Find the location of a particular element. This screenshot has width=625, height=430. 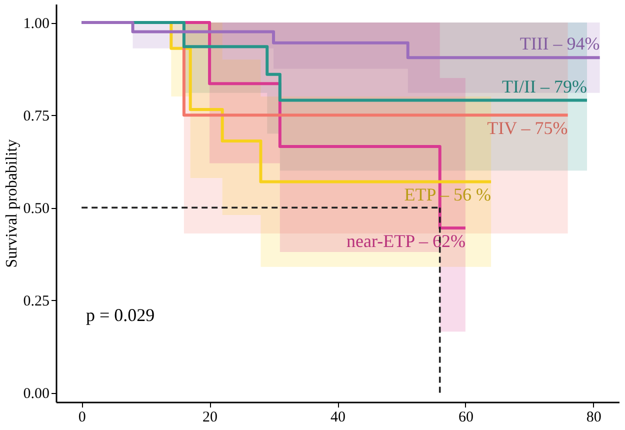

y-tick-label: 0.75 is located at coordinates (36, 116).